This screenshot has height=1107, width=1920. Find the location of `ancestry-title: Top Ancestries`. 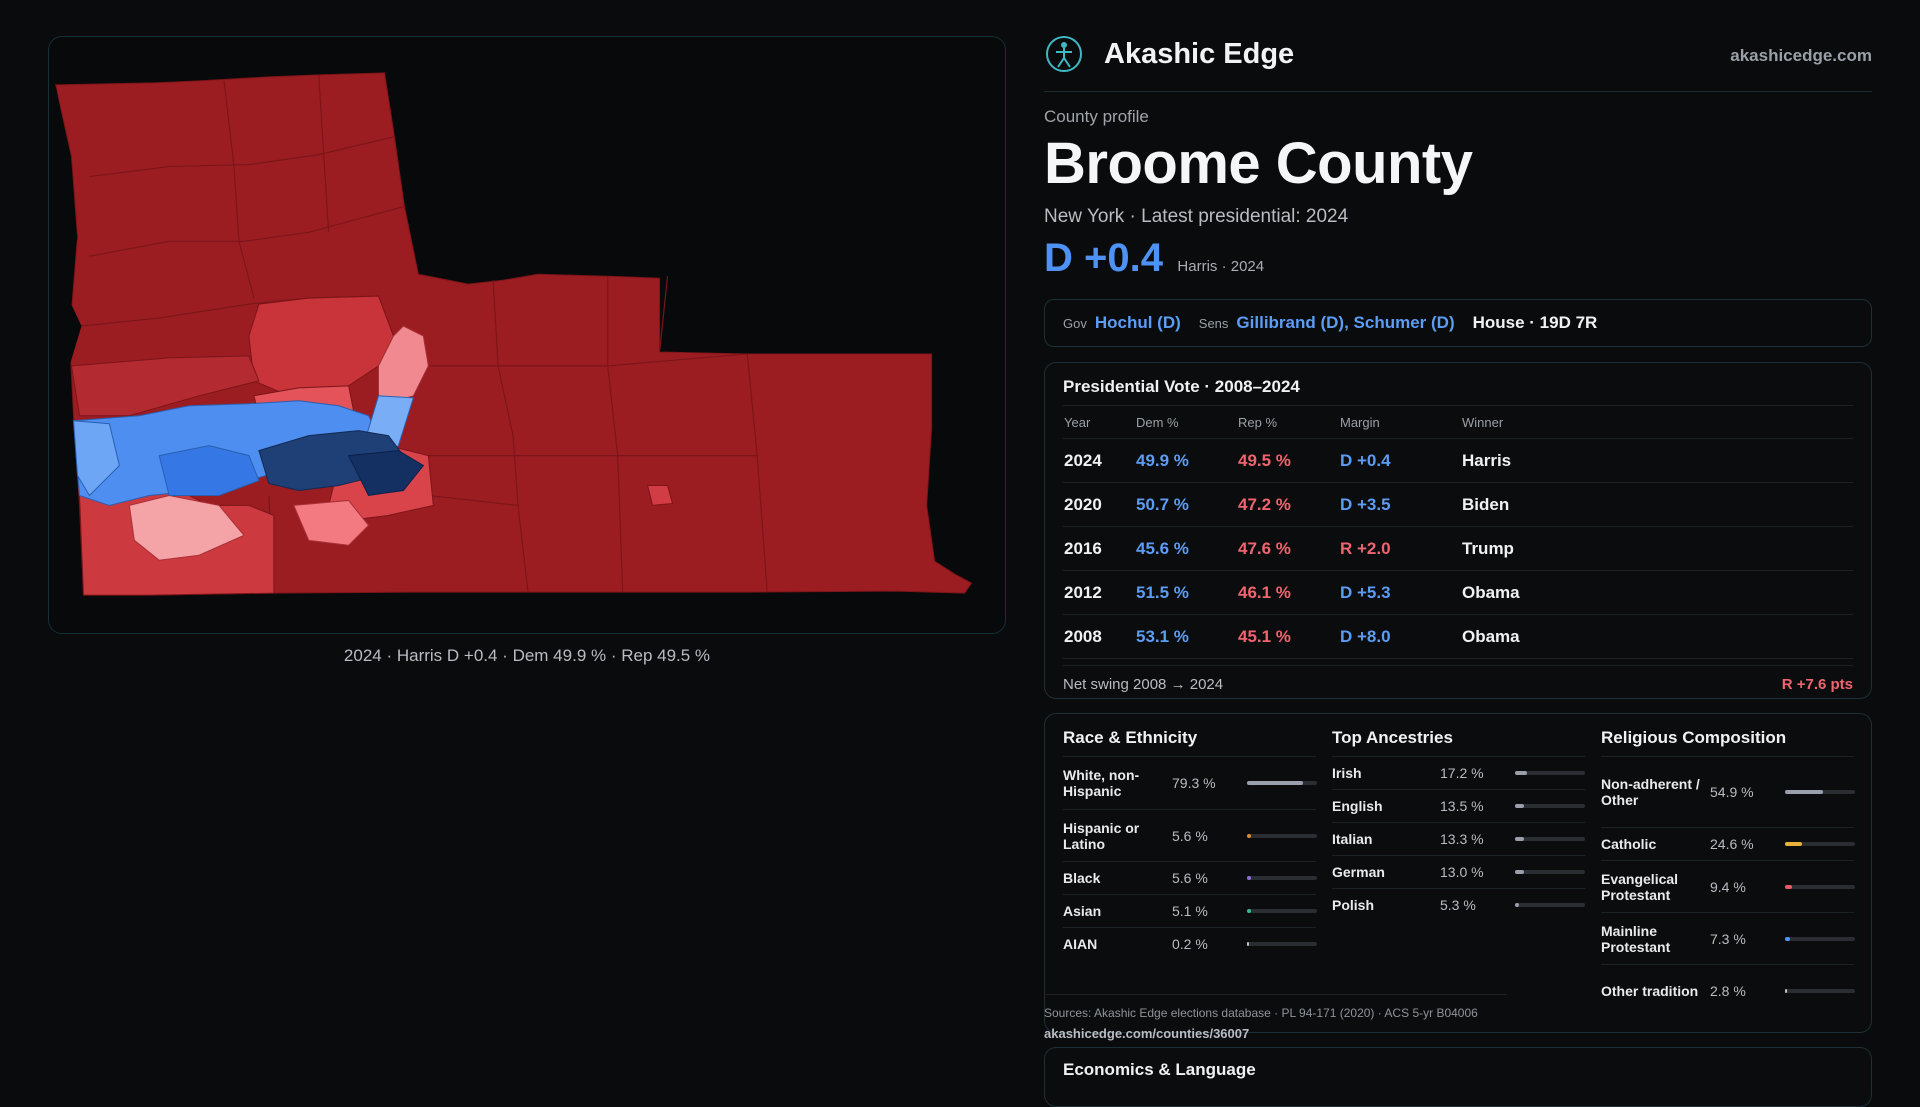

ancestry-title: Top Ancestries is located at coordinates (1392, 737).